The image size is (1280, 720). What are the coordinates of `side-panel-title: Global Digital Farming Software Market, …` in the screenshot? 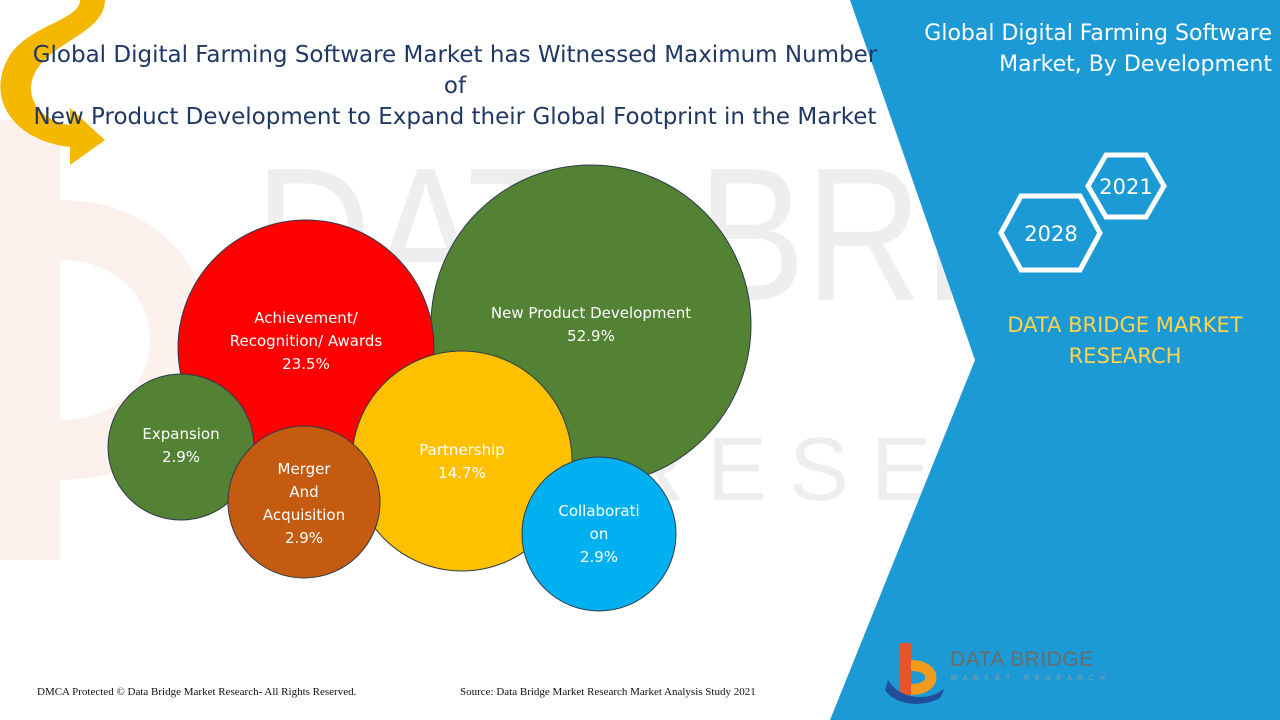 It's located at (1086, 49).